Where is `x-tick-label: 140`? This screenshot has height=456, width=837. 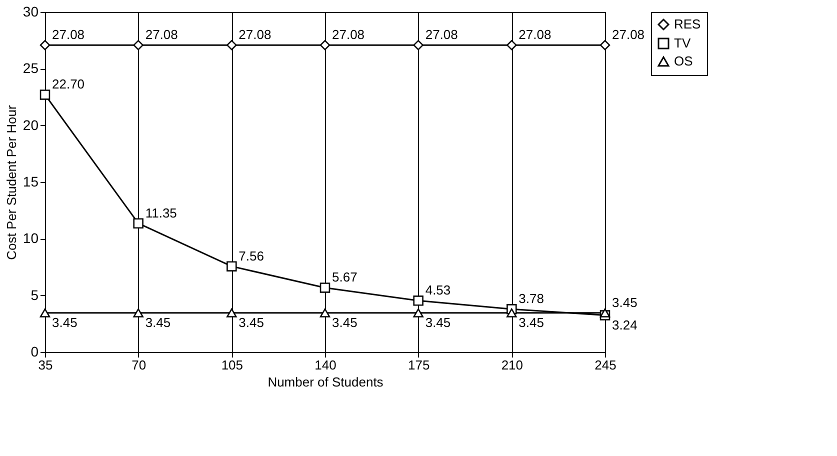 x-tick-label: 140 is located at coordinates (325, 365).